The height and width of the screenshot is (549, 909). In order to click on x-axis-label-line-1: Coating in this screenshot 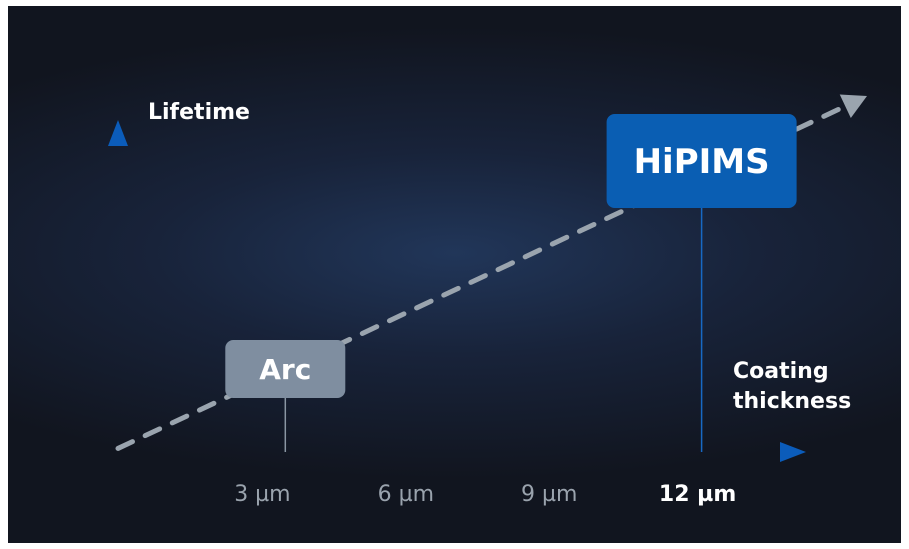, I will do `click(781, 371)`.